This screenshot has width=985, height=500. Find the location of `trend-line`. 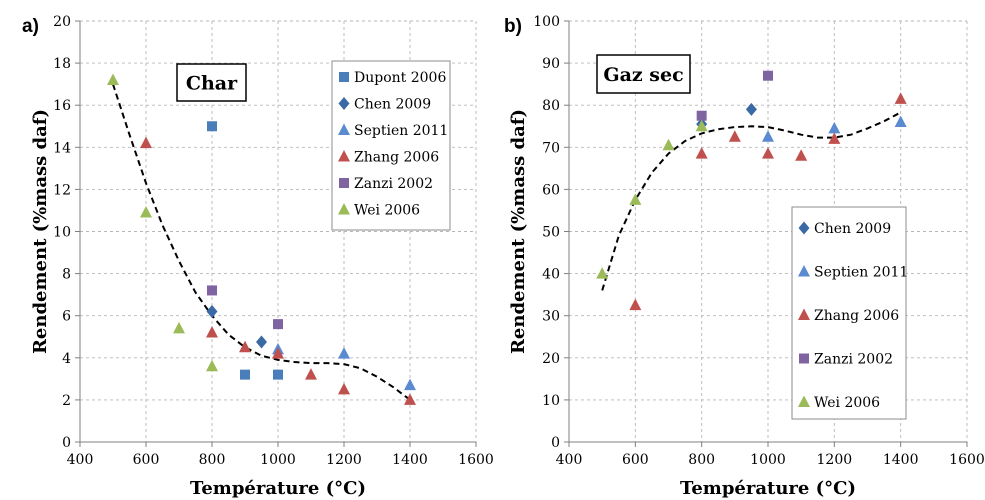

trend-line is located at coordinates (751, 201).